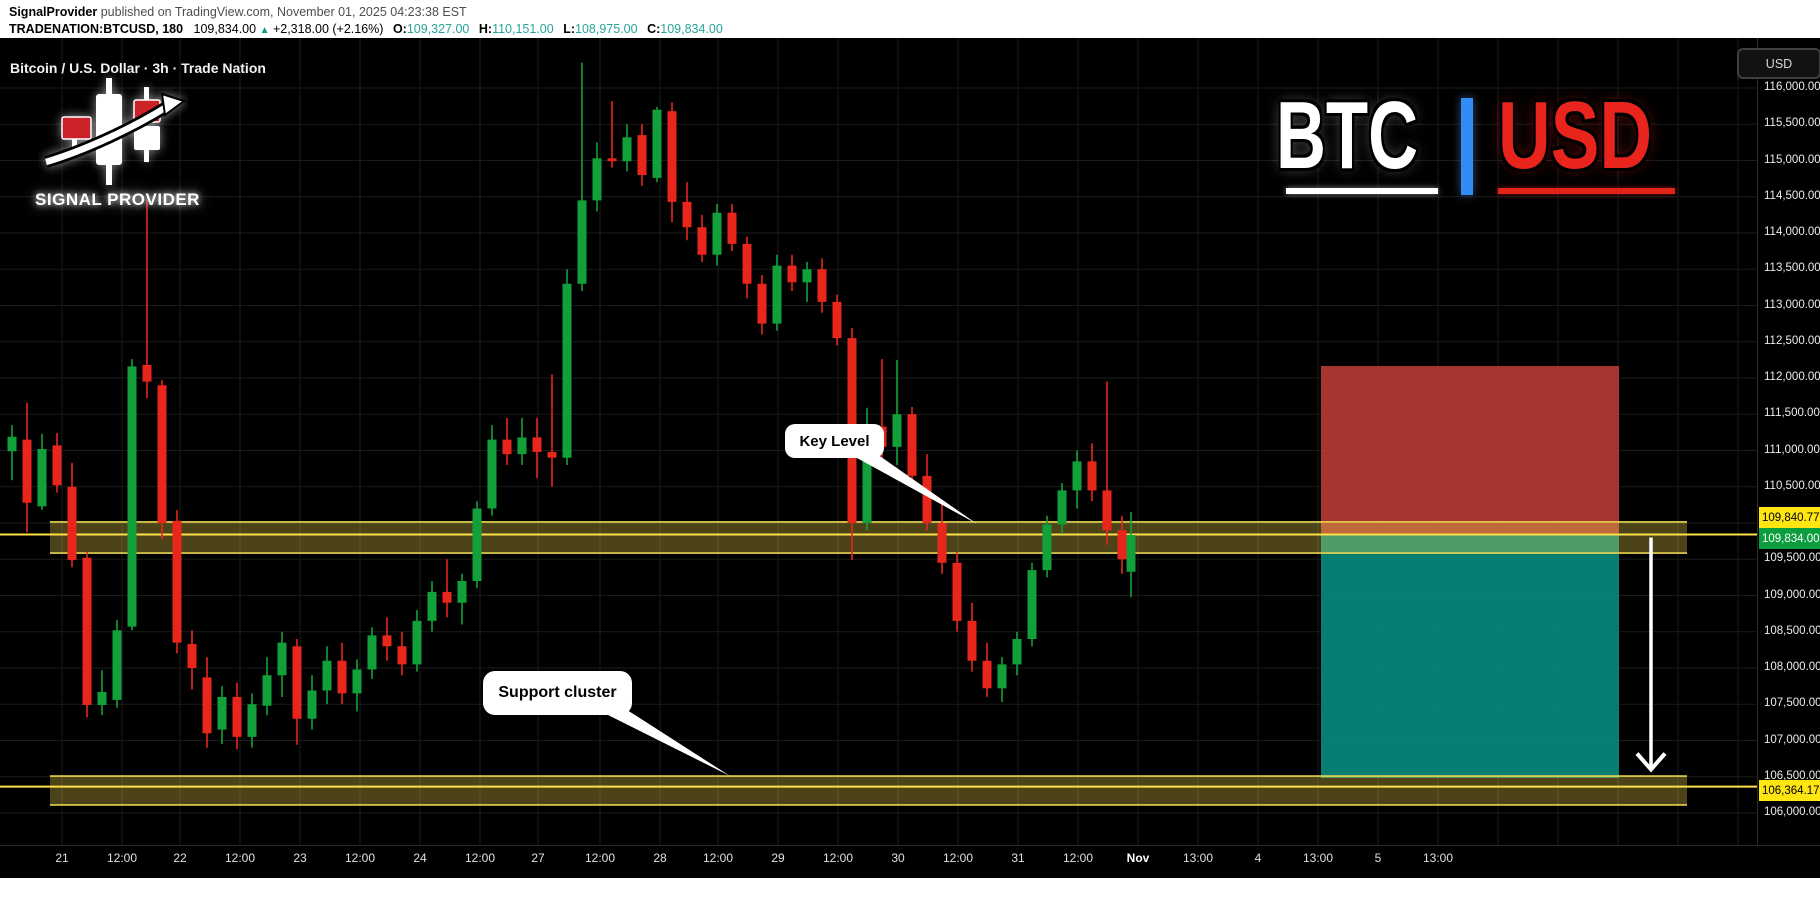 The width and height of the screenshot is (1820, 908). I want to click on callout-tail, so click(662, 742).